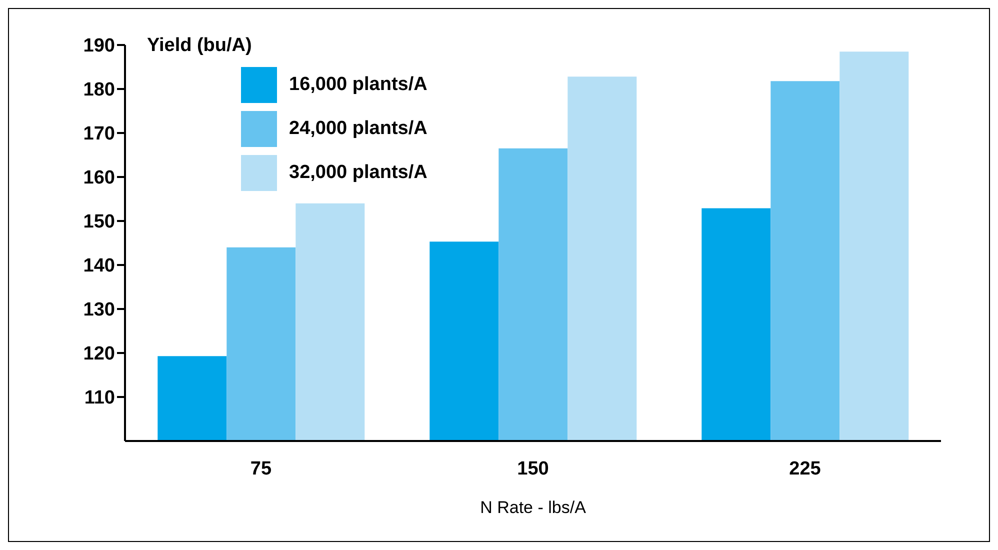 This screenshot has height=550, width=998. What do you see at coordinates (533, 469) in the screenshot?
I see `x-tick-label: 150` at bounding box center [533, 469].